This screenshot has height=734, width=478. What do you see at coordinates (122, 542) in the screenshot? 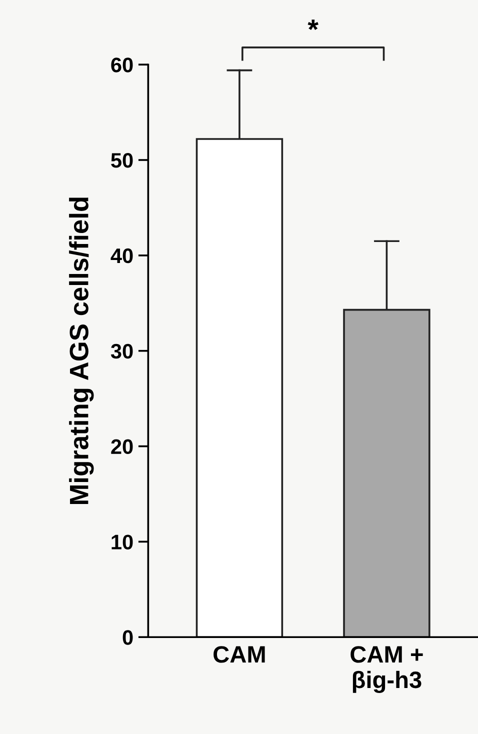
I see `y-tick-label: 10` at bounding box center [122, 542].